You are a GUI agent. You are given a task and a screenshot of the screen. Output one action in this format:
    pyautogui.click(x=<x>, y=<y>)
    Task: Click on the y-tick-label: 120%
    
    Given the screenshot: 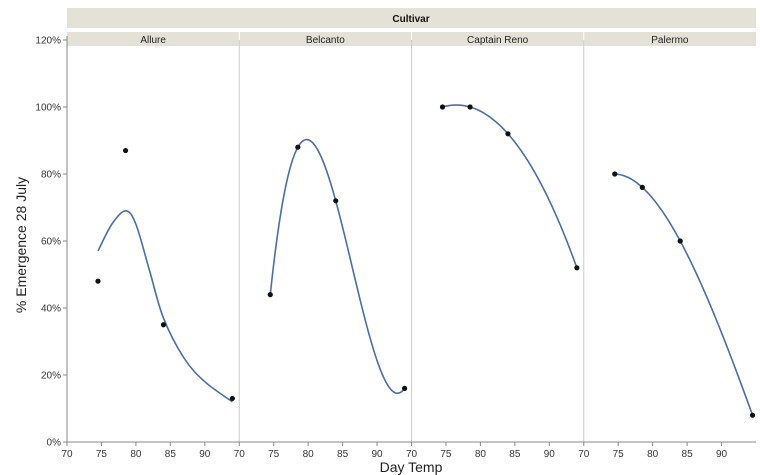 What is the action you would take?
    pyautogui.click(x=48, y=41)
    